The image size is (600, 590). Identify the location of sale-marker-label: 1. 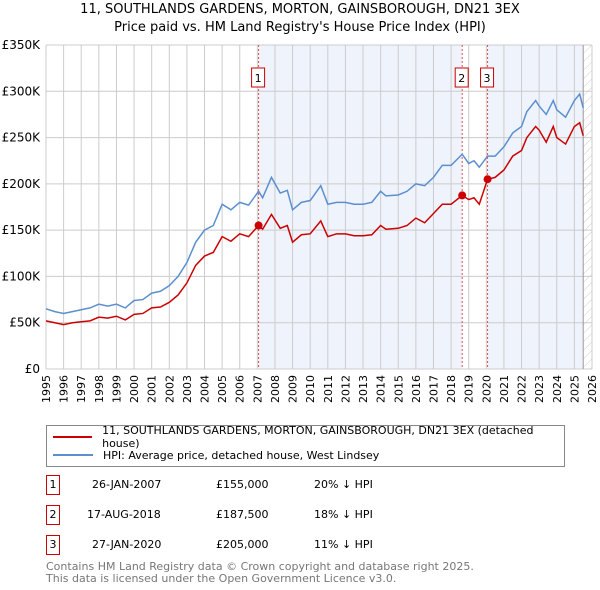
(258, 78).